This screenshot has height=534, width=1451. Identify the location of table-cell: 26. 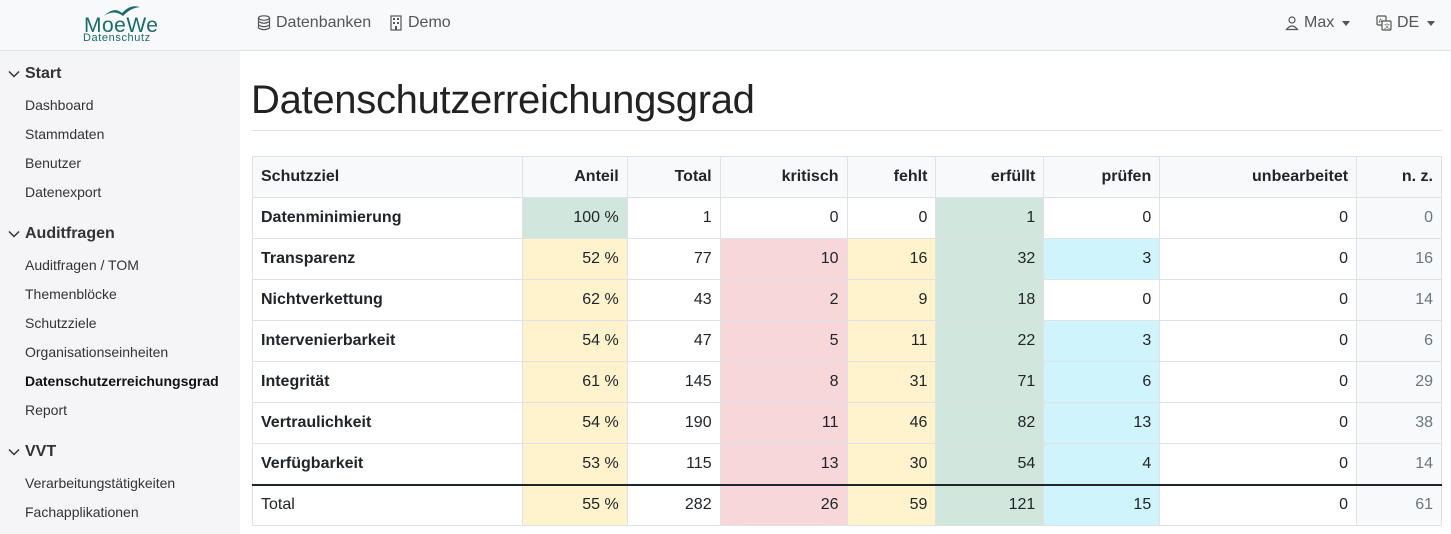
(783, 504).